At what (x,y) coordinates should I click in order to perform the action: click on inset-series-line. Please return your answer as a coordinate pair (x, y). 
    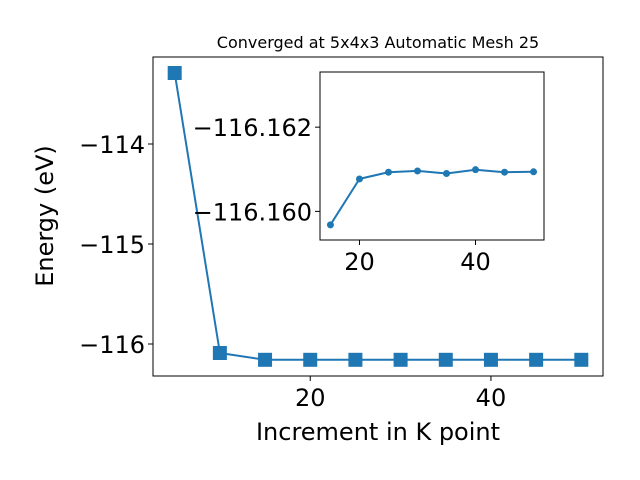
    Looking at the image, I should click on (431, 197).